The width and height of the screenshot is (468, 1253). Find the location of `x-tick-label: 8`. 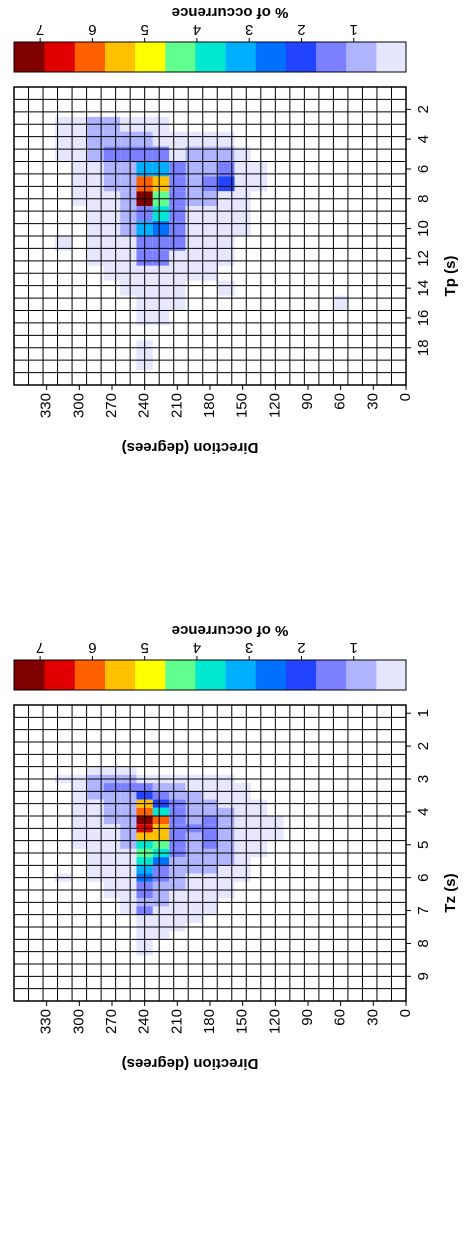

x-tick-label: 8 is located at coordinates (423, 943).